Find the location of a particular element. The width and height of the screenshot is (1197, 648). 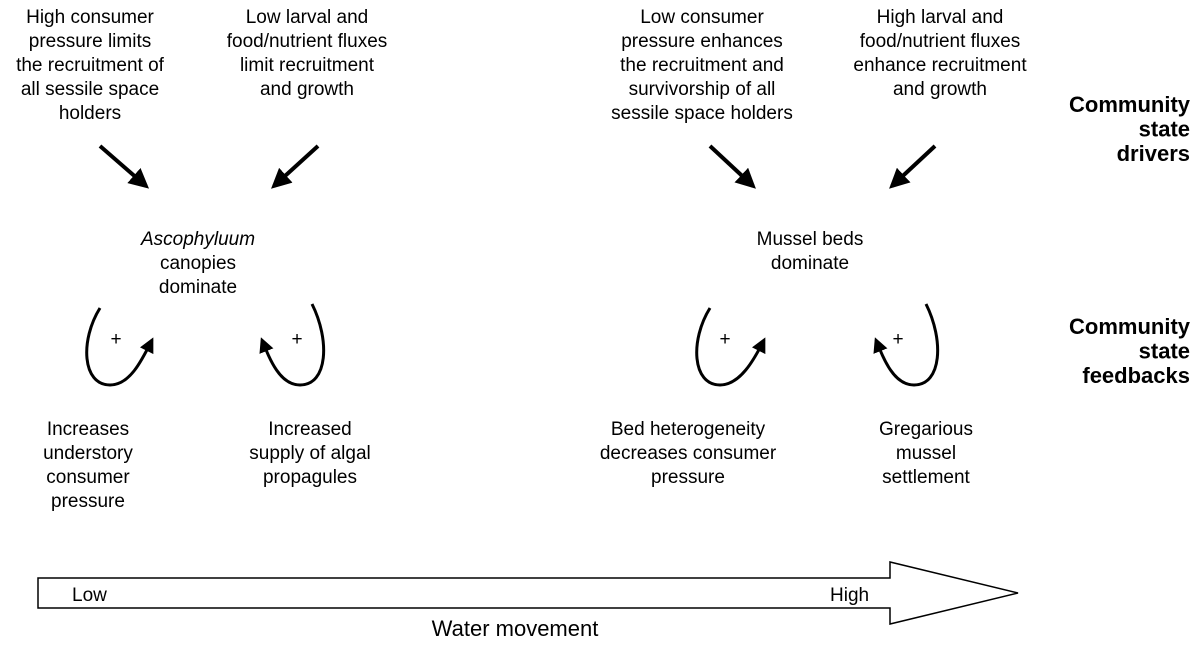

driver-arrows is located at coordinates (517, 166).